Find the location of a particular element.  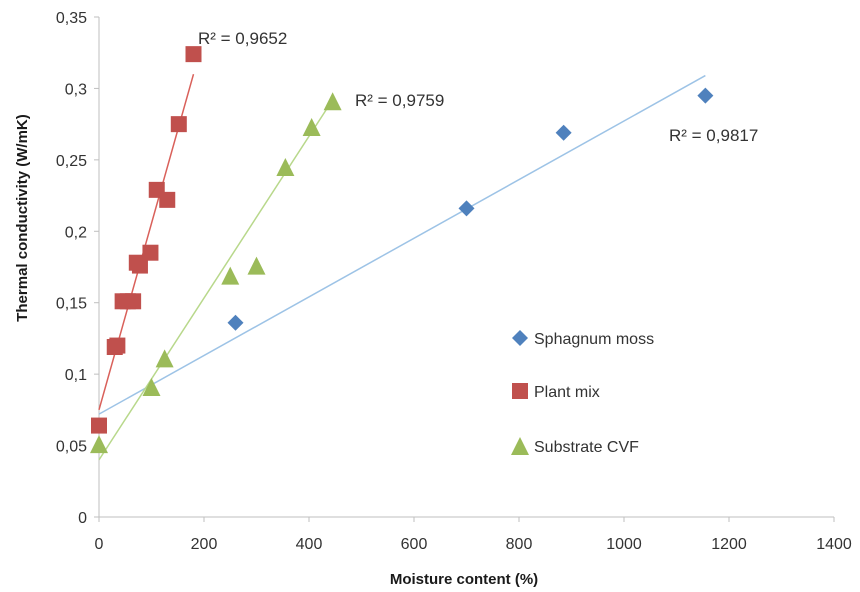

sphagnum-moss-legend-label: Sphagnum moss is located at coordinates (594, 339).